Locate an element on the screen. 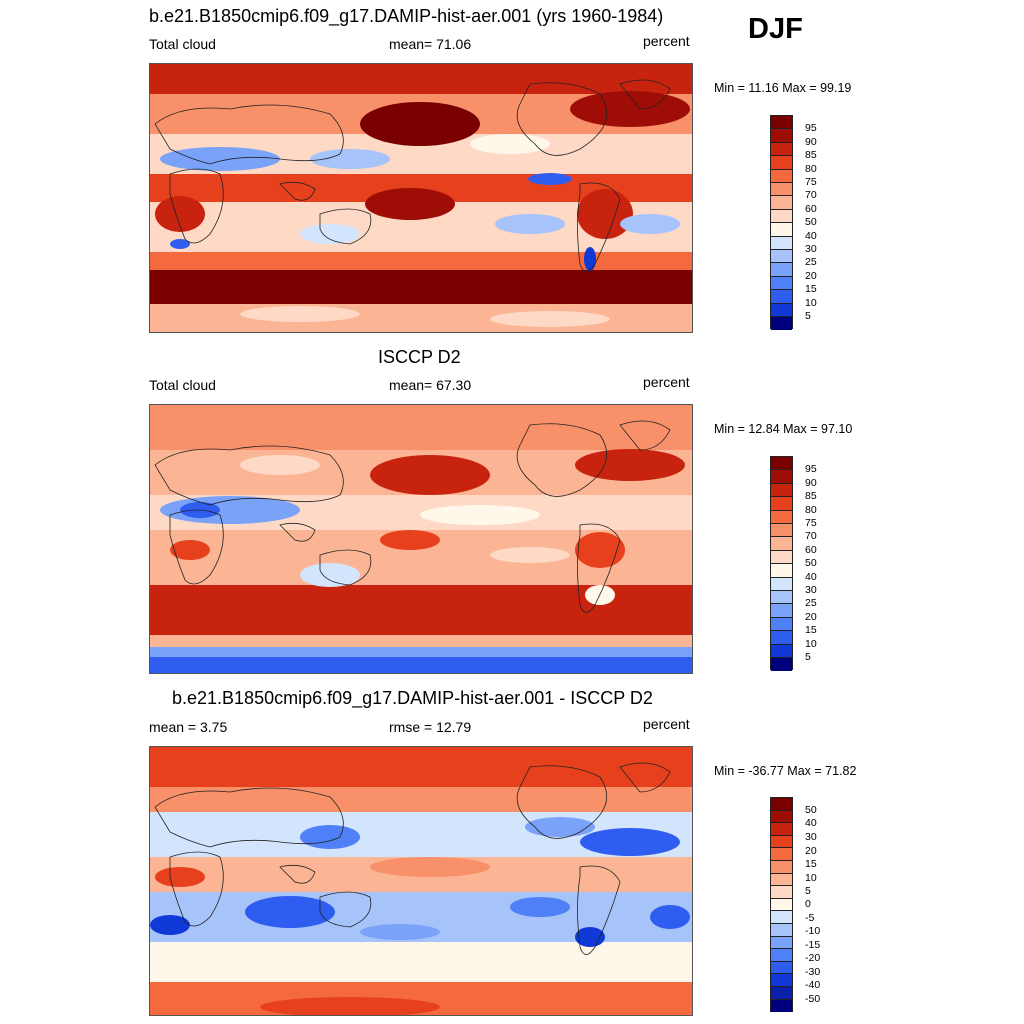  colorbar-tick-label: -20 is located at coordinates (813, 958).